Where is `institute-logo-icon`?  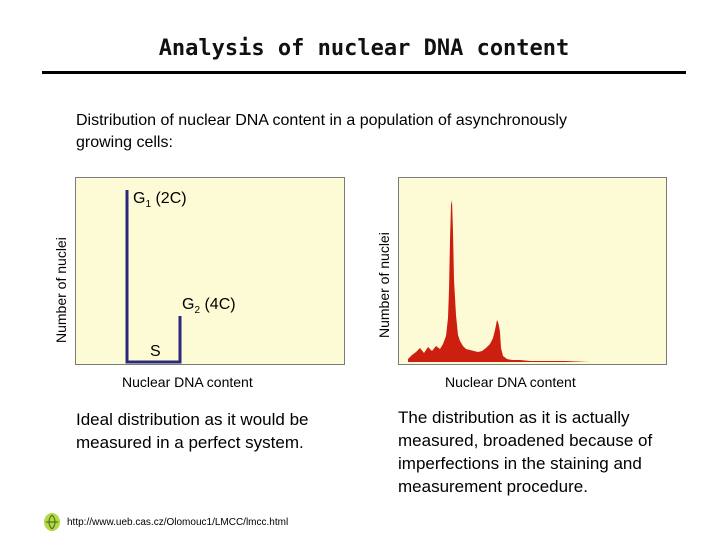
institute-logo-icon is located at coordinates (52, 522).